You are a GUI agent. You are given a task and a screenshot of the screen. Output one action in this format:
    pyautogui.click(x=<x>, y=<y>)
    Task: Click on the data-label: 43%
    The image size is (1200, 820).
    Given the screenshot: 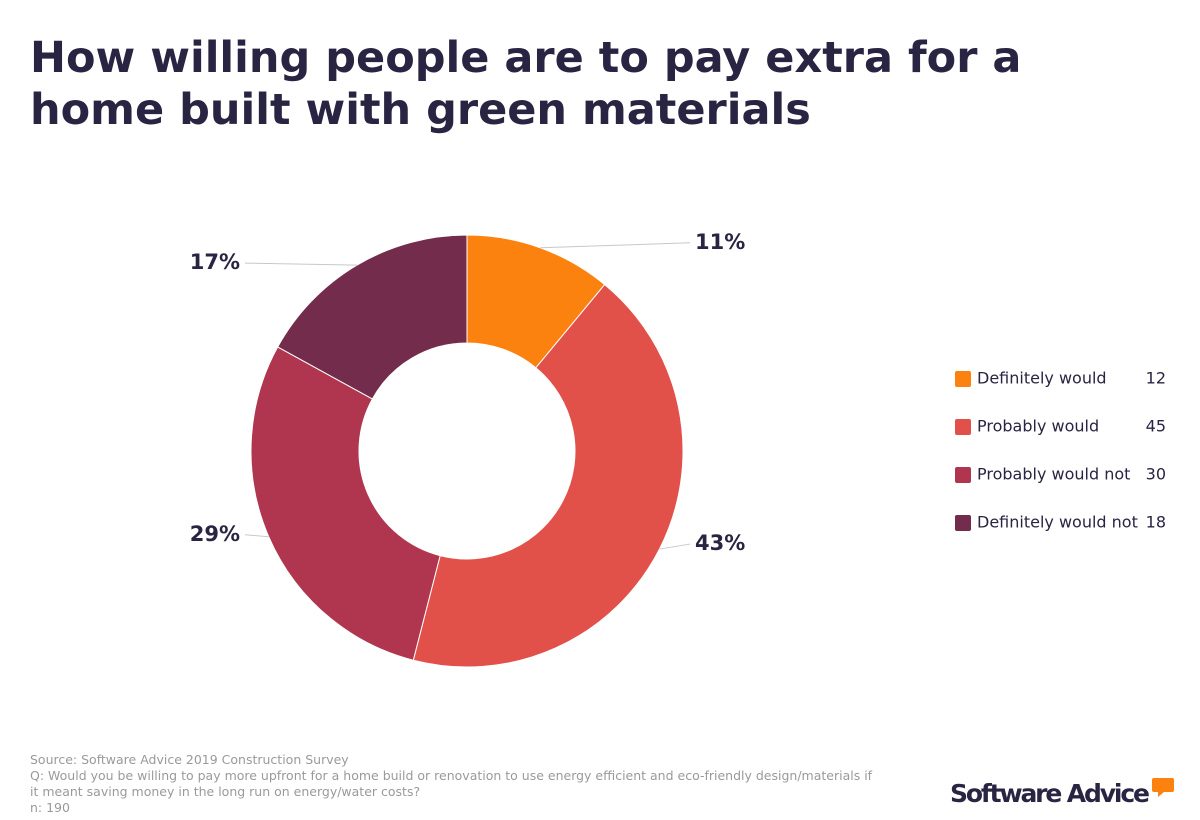 What is the action you would take?
    pyautogui.click(x=720, y=543)
    